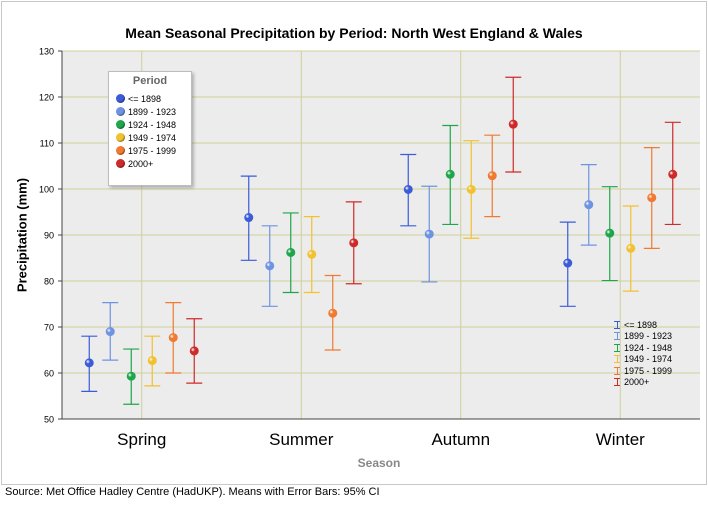 This screenshot has height=510, width=708. I want to click on period-legend-item: 1924 - 1948, so click(153, 124).